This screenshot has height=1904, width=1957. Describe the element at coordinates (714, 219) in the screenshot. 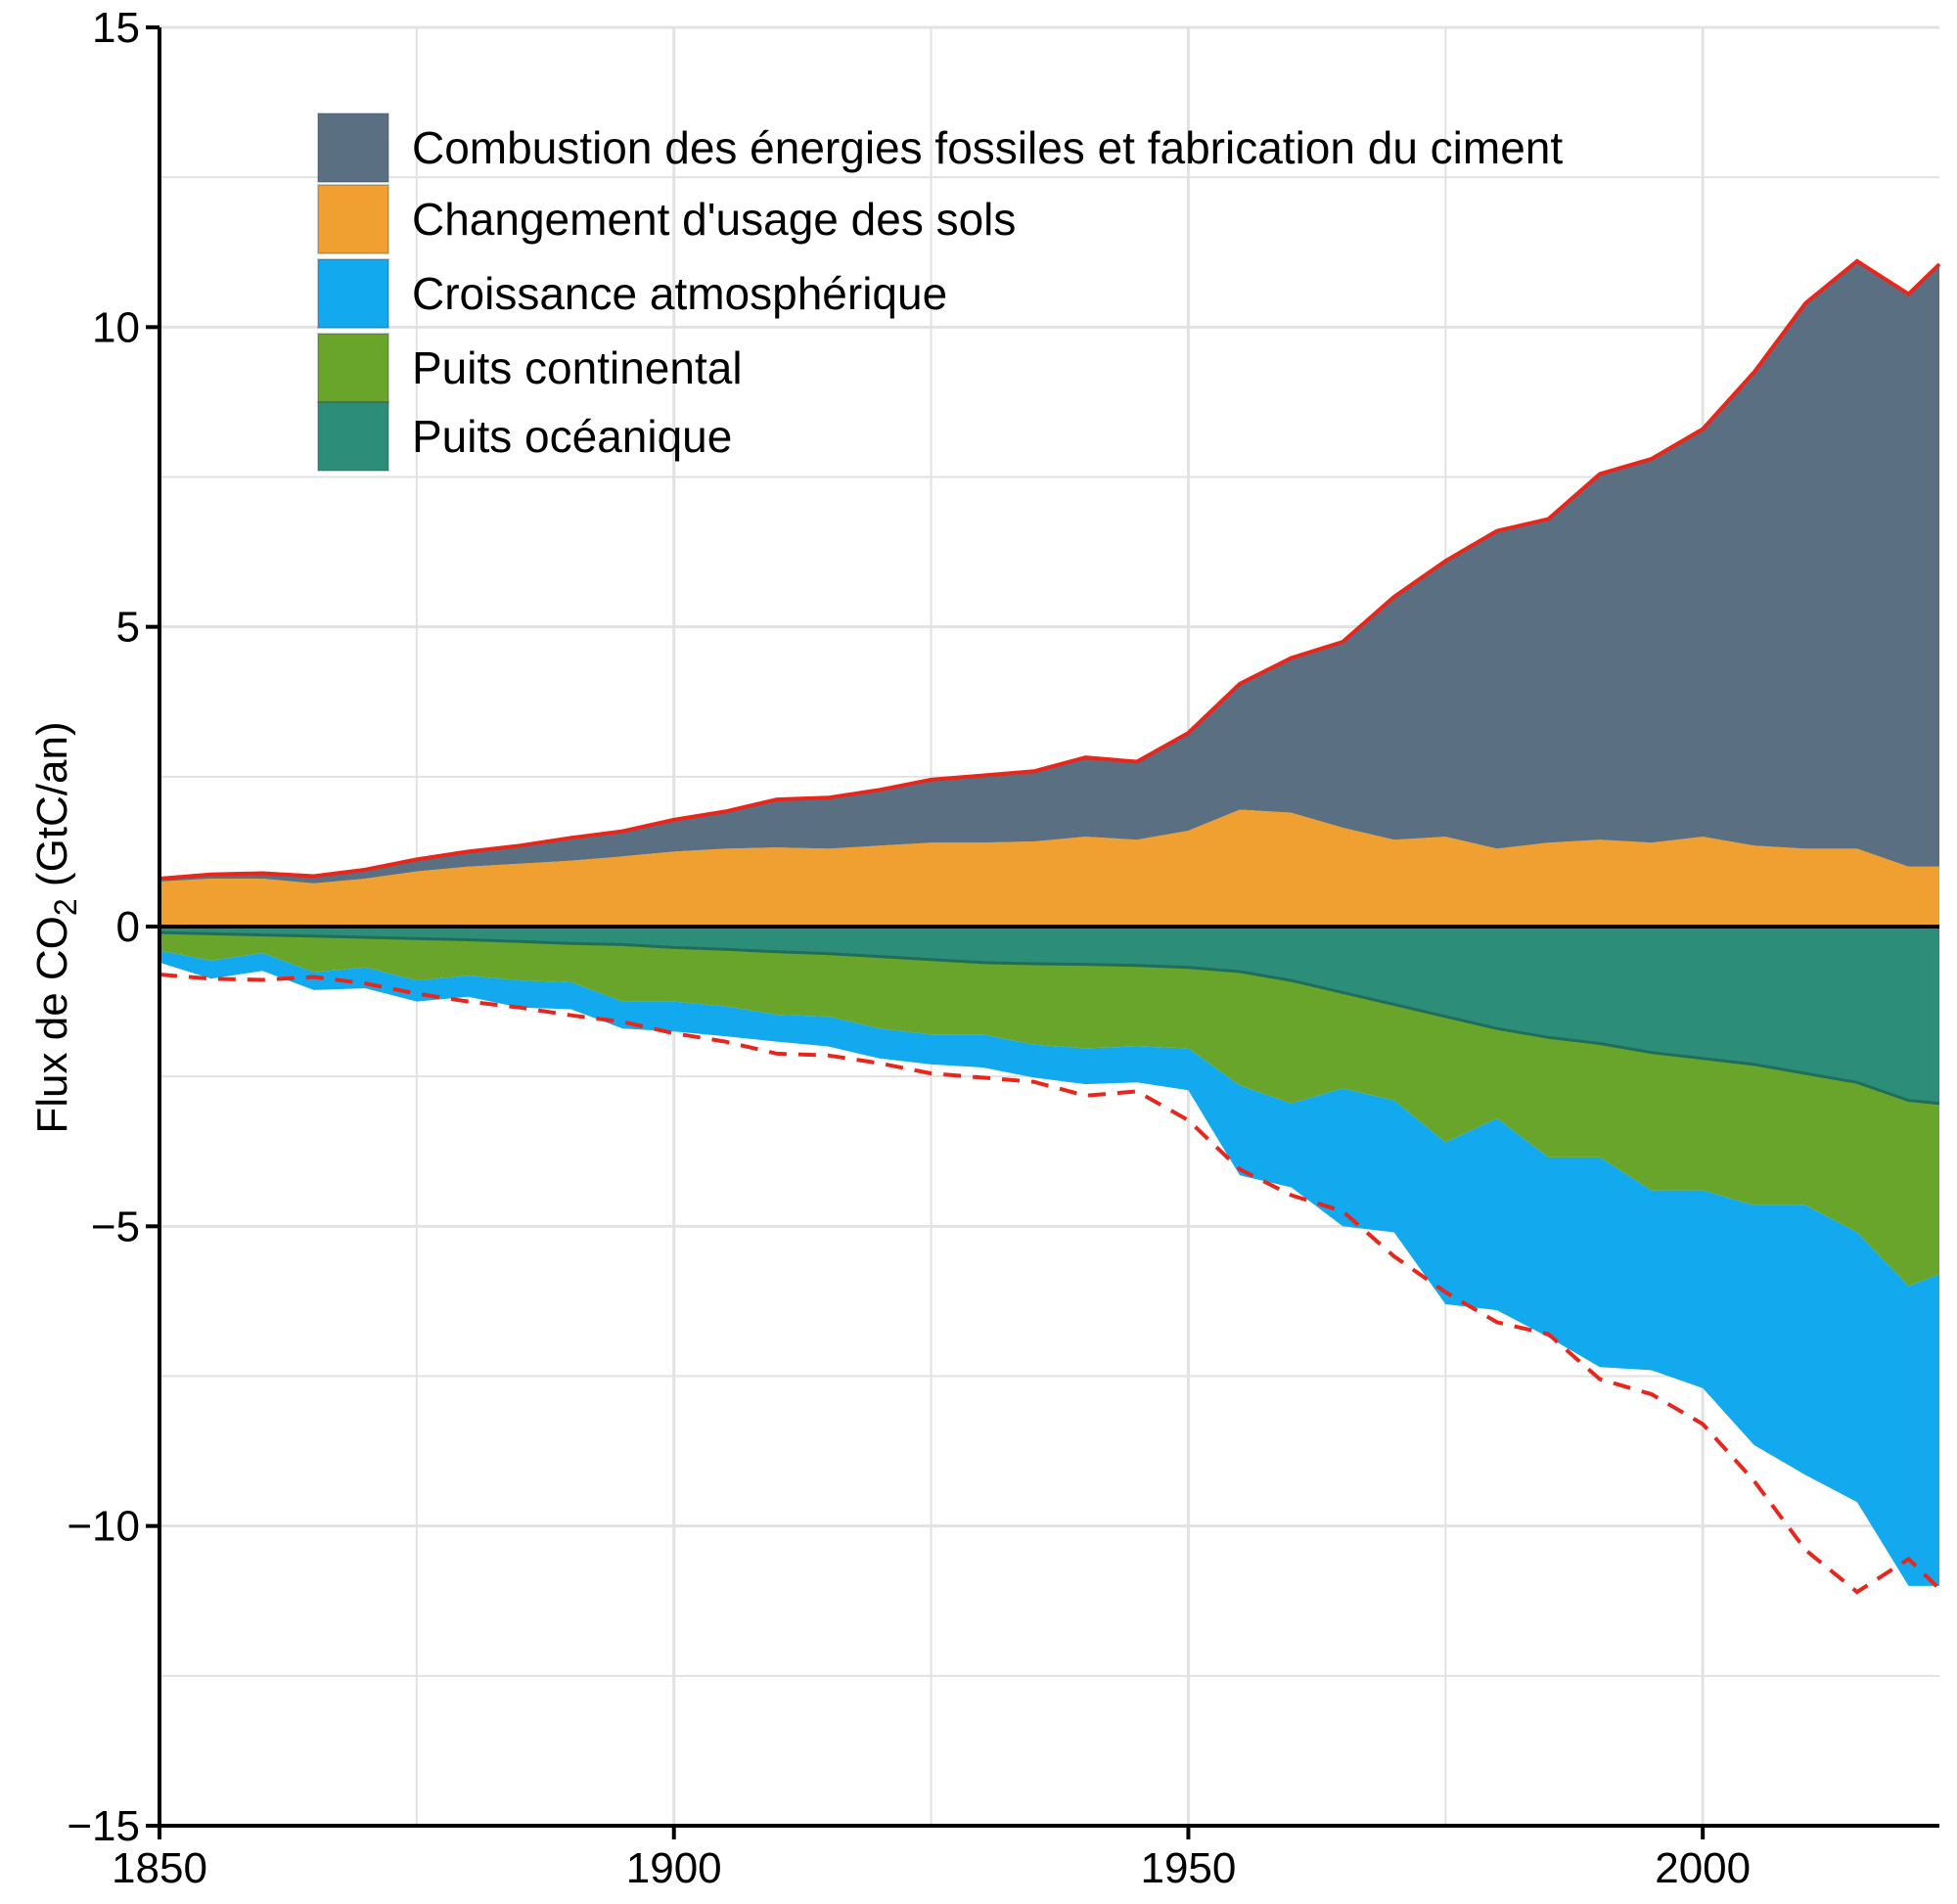

I see `legend-label: Changement d'usage des sols` at that location.